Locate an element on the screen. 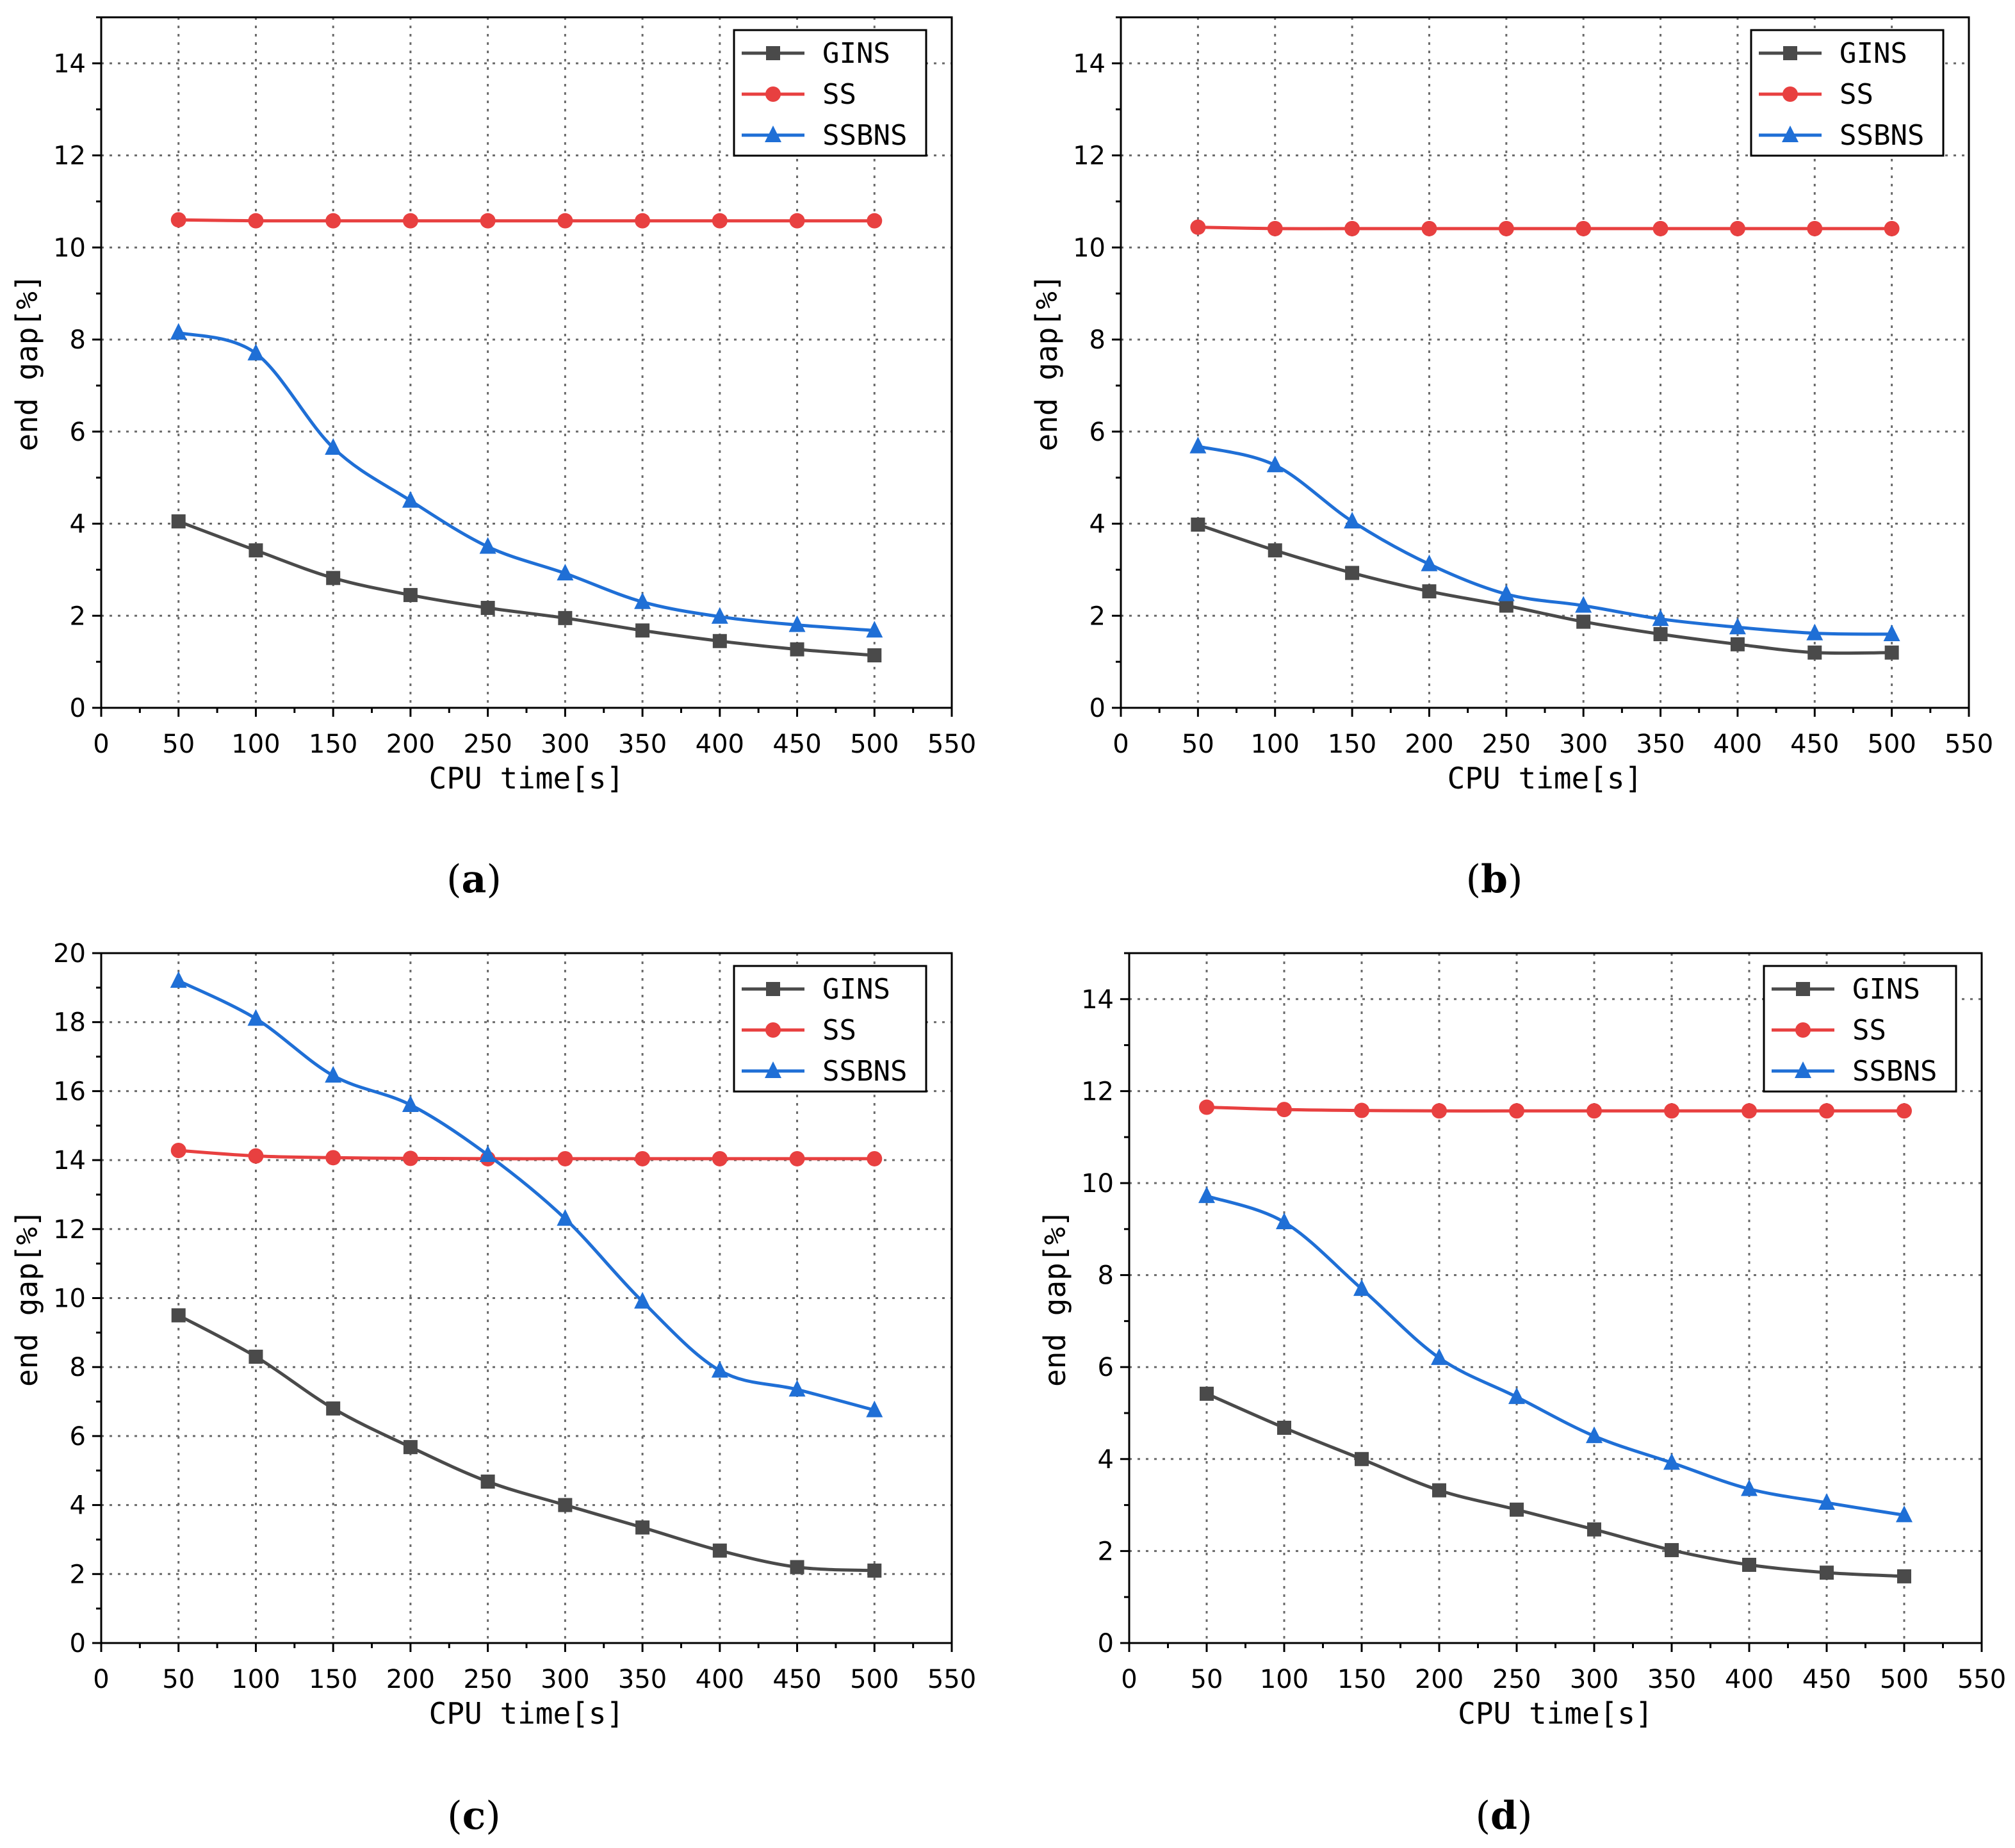 The image size is (2015, 1848). x-tick-label: 550 is located at coordinates (1981, 1679).